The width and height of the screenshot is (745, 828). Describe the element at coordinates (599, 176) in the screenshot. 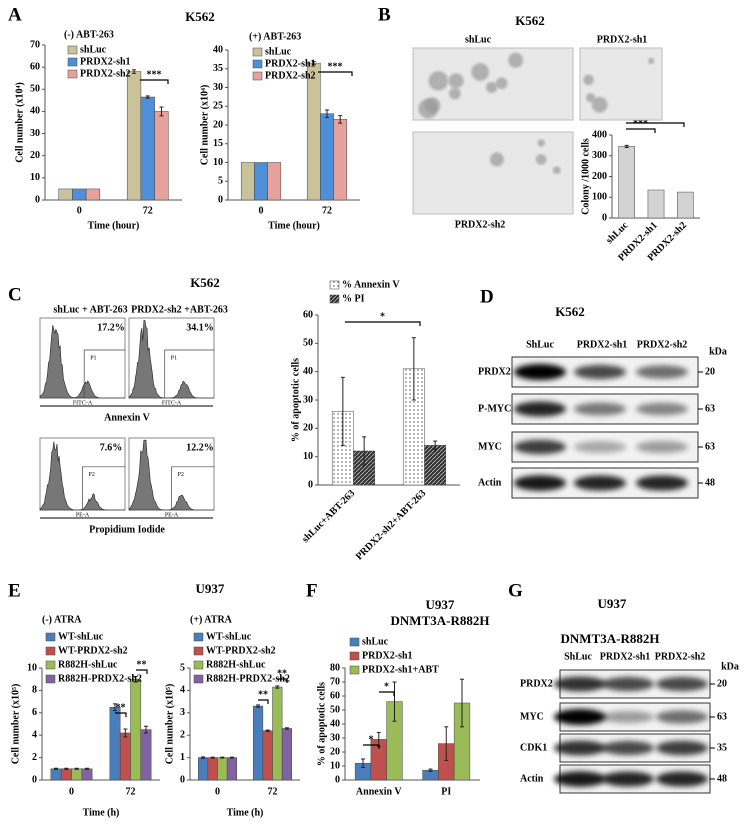

I see `y-tick-label: 200` at that location.